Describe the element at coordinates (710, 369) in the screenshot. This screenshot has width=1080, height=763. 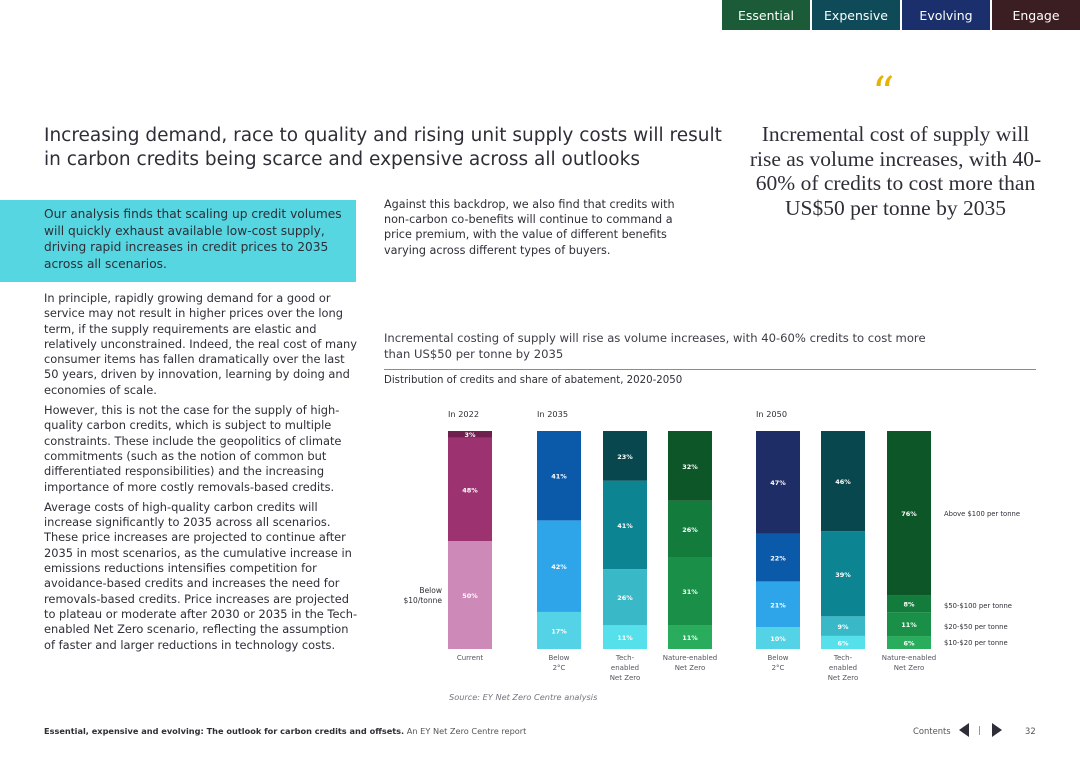
I see `chart-divider` at that location.